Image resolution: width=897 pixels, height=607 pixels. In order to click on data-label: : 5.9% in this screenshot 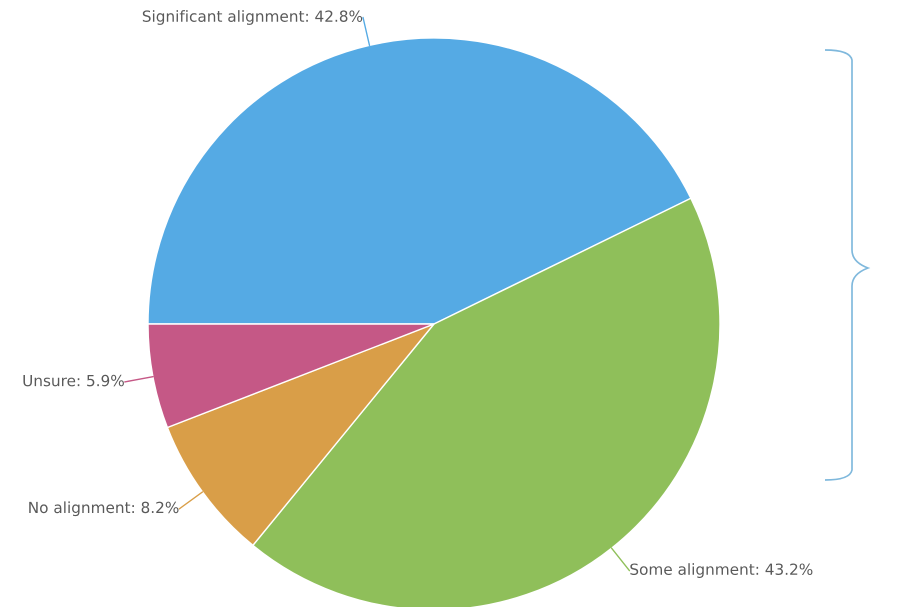, I will do `click(101, 380)`.